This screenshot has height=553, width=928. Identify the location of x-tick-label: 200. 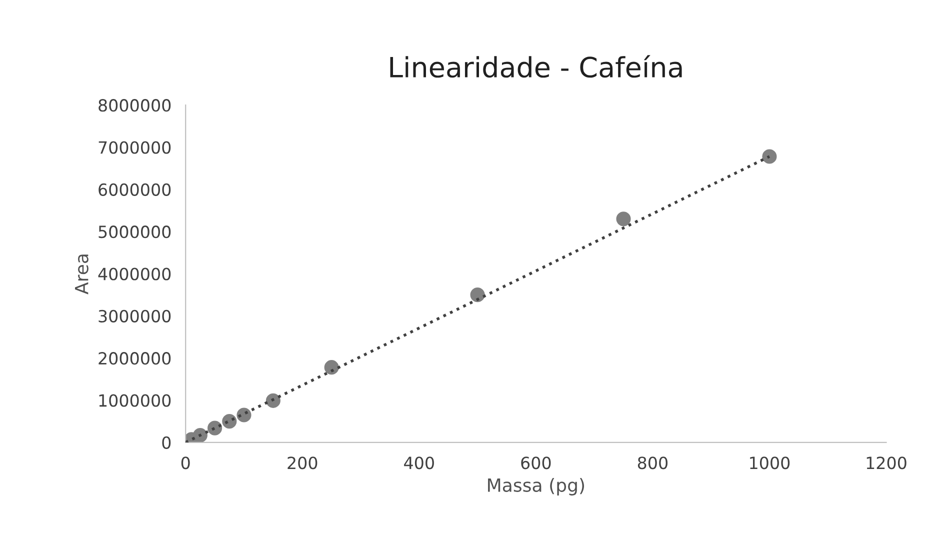
(303, 463).